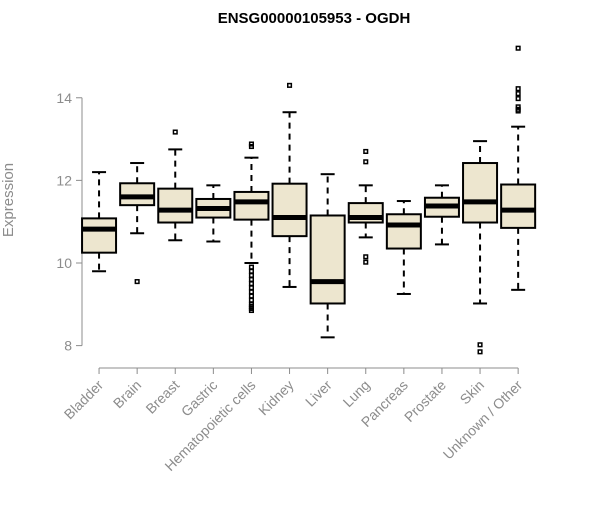  What do you see at coordinates (64, 98) in the screenshot?
I see `y-tick-label: 14` at bounding box center [64, 98].